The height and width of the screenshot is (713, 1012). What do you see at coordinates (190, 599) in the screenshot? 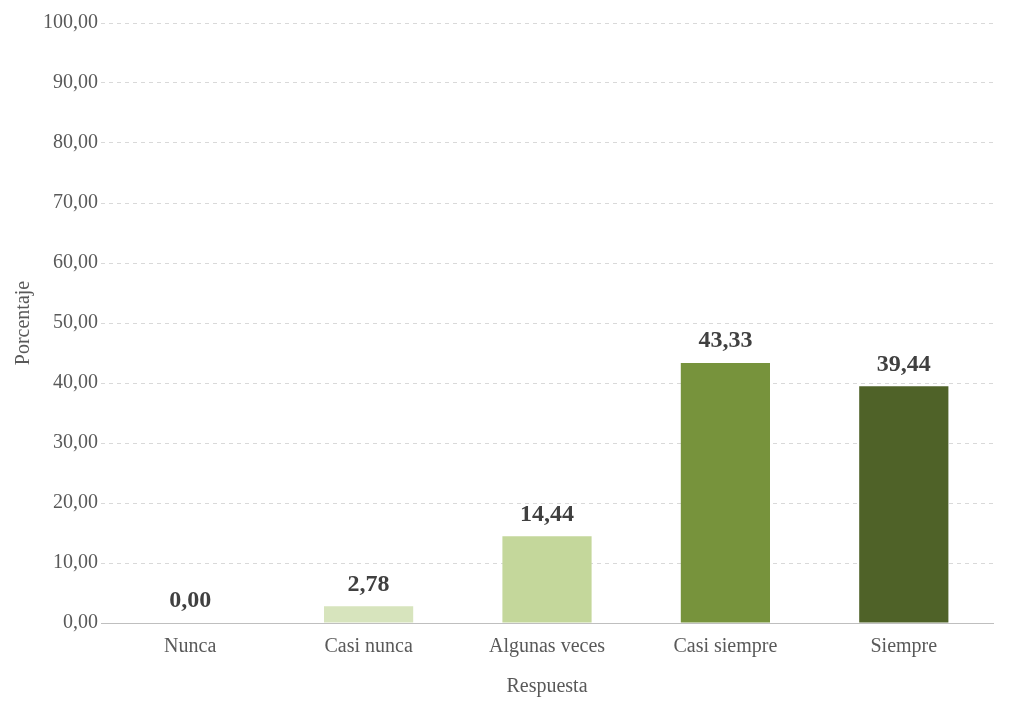
I see `data-label: 0,00` at bounding box center [190, 599].